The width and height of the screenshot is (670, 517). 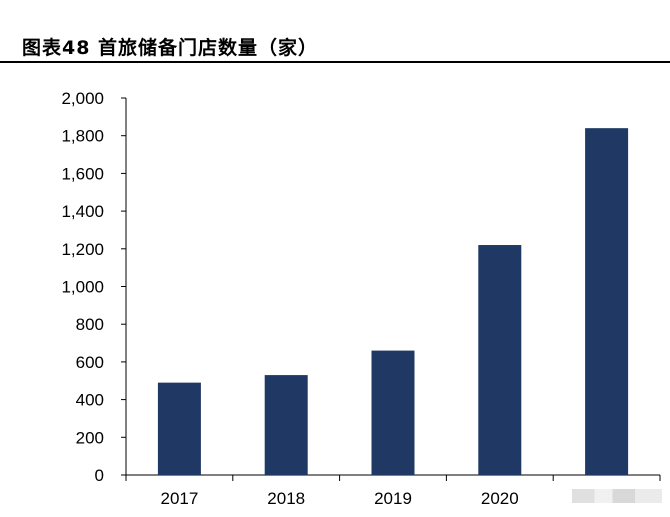 What do you see at coordinates (617, 496) in the screenshot?
I see `watermark` at bounding box center [617, 496].